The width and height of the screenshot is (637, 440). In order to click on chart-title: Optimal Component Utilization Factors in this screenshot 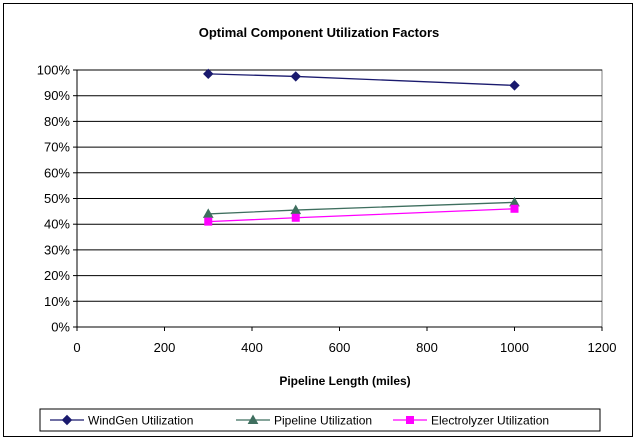, I will do `click(319, 32)`.